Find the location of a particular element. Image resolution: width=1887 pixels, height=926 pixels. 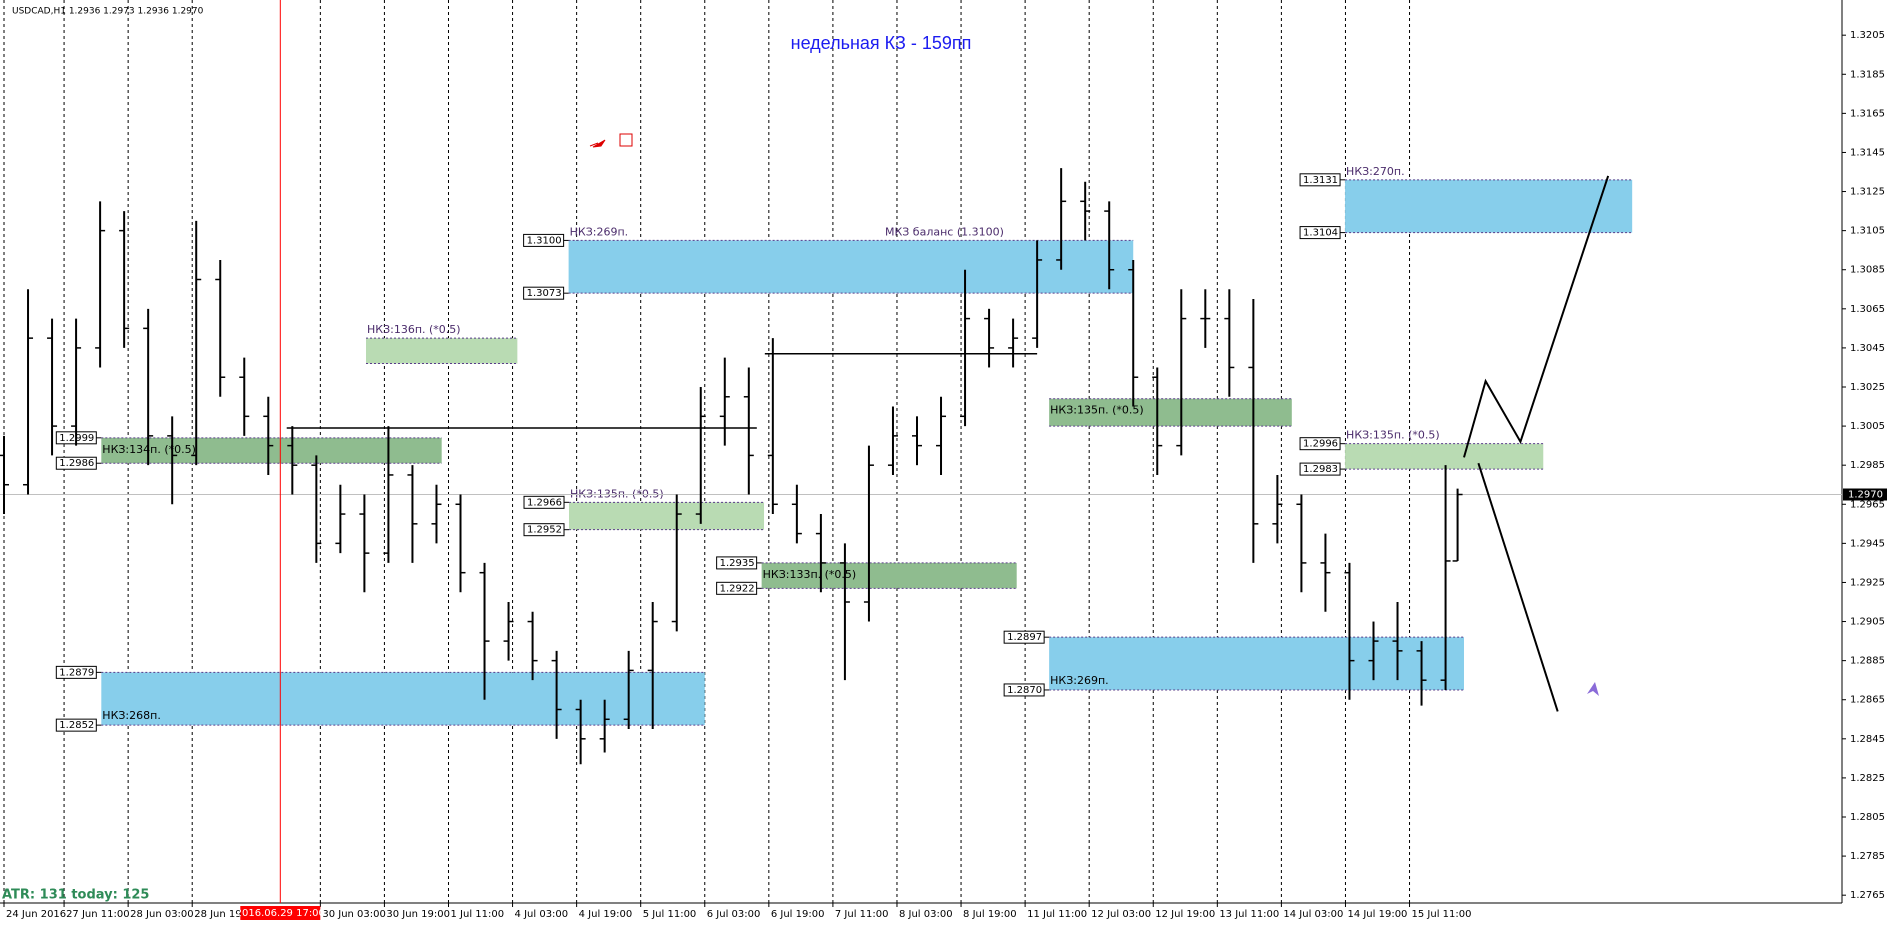

x-tick-label: 12 Jul 03:00 is located at coordinates (1121, 914).